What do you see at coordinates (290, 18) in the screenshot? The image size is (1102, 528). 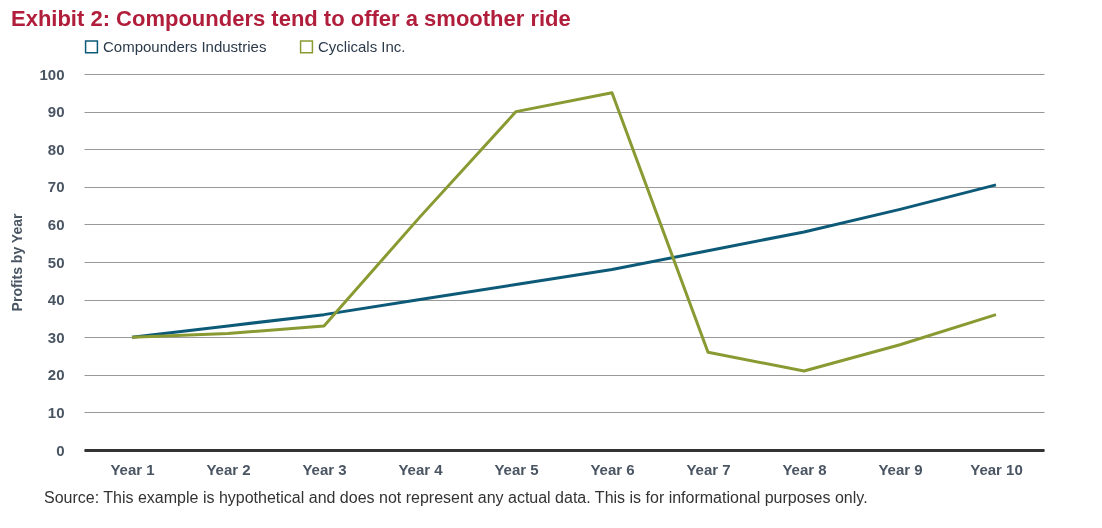 I see `chart-title: Exhibit 2: Compounders tend to offer a smoother ride` at bounding box center [290, 18].